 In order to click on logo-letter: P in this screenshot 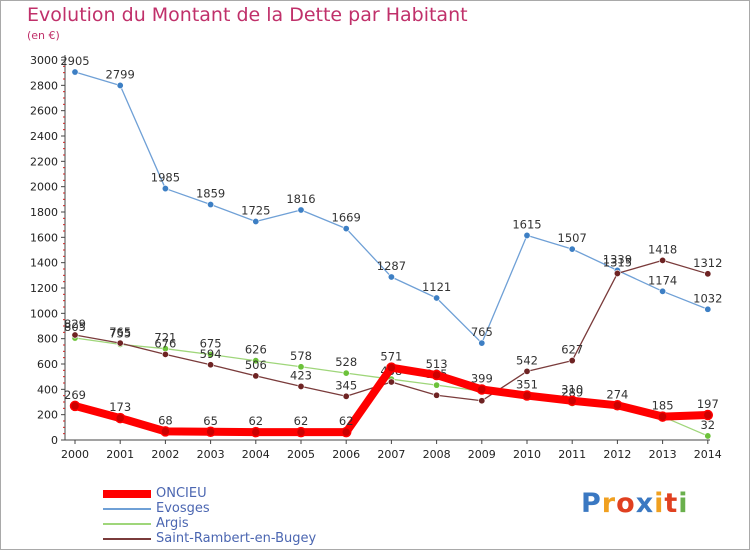, I will do `click(591, 503)`.